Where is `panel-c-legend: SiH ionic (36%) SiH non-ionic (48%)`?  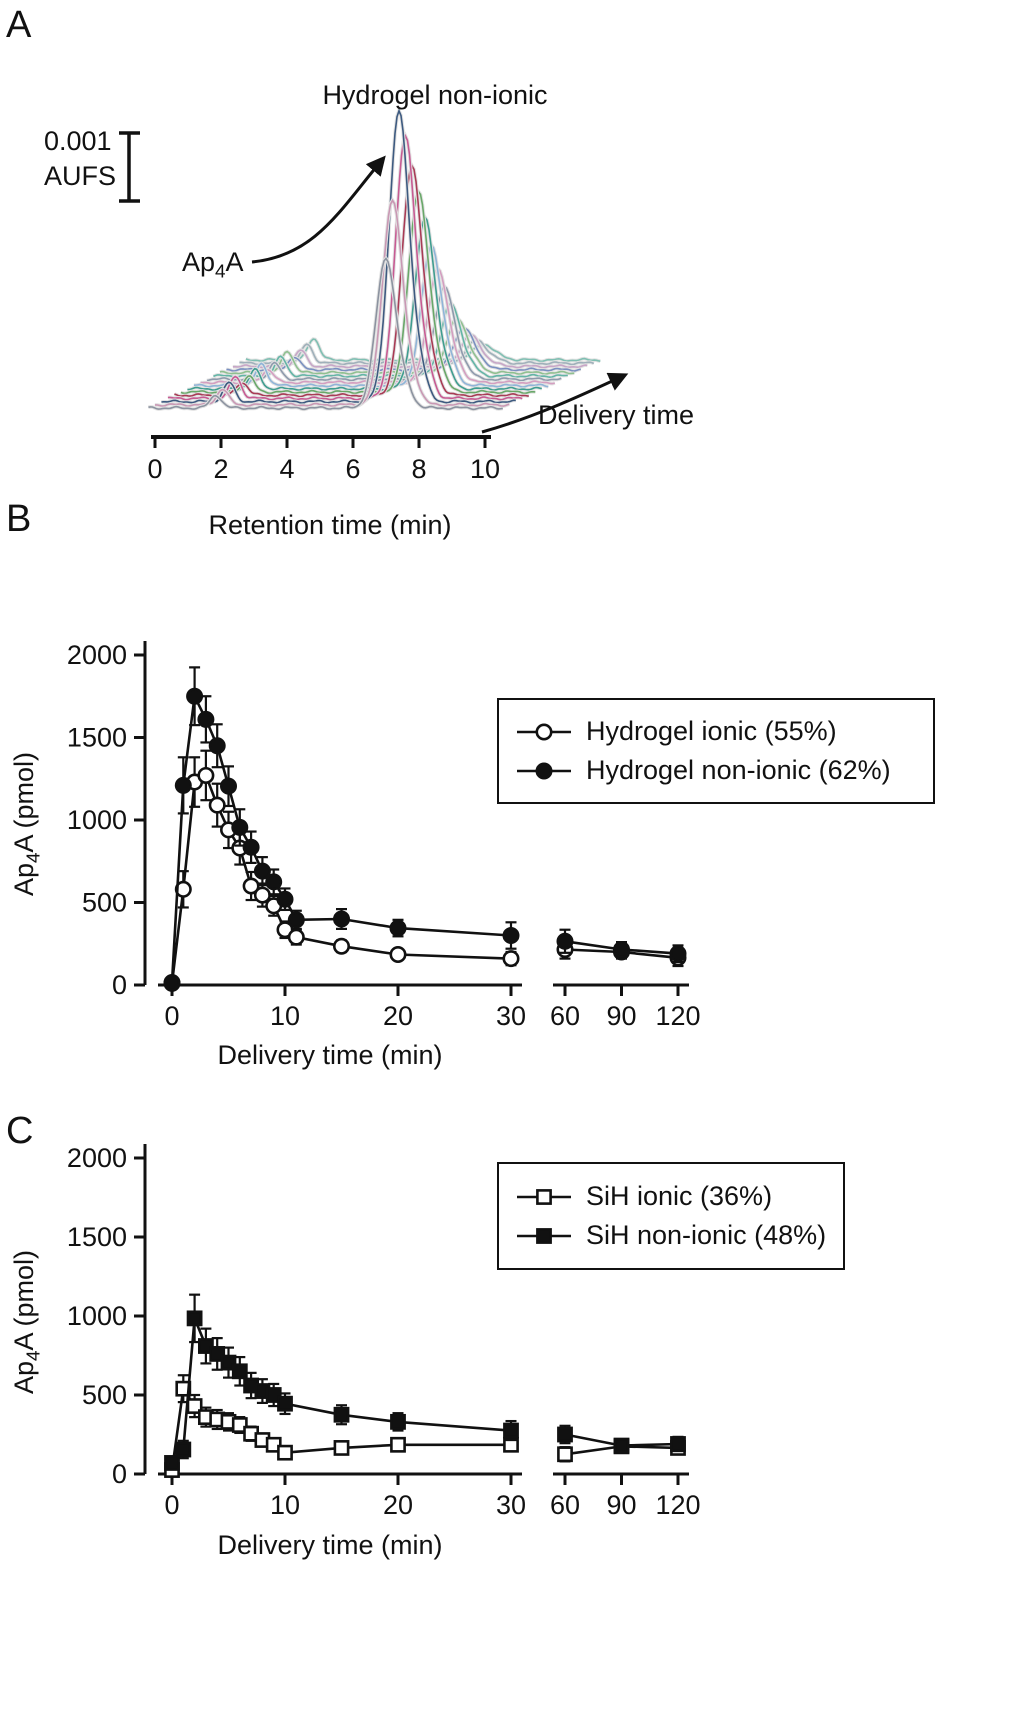 panel-c-legend: SiH ionic (36%) SiH non-ionic (48%) is located at coordinates (671, 1216).